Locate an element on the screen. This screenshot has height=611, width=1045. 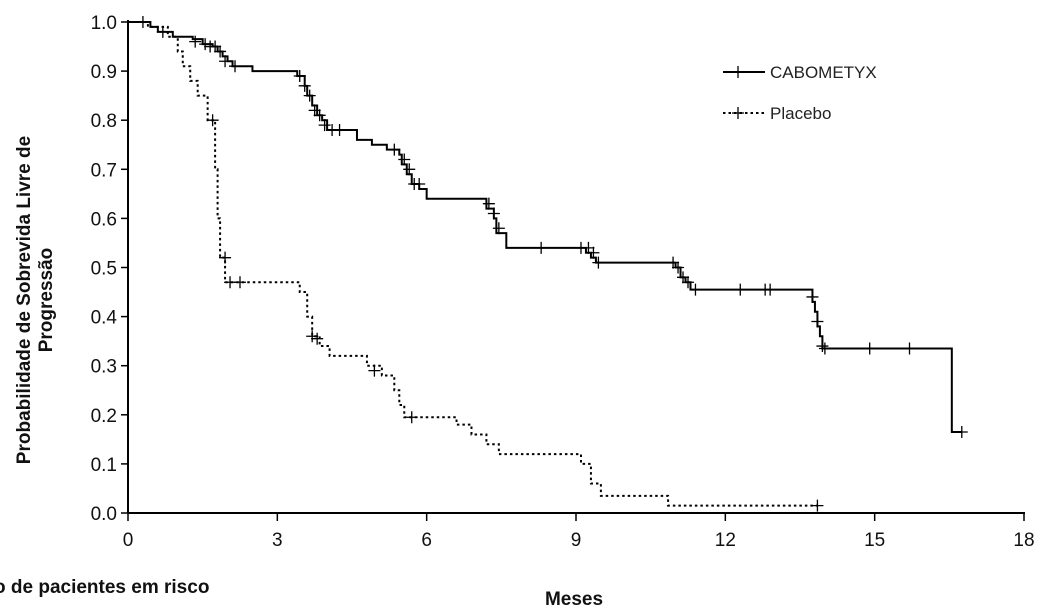
x-tick-label: 12 is located at coordinates (725, 540).